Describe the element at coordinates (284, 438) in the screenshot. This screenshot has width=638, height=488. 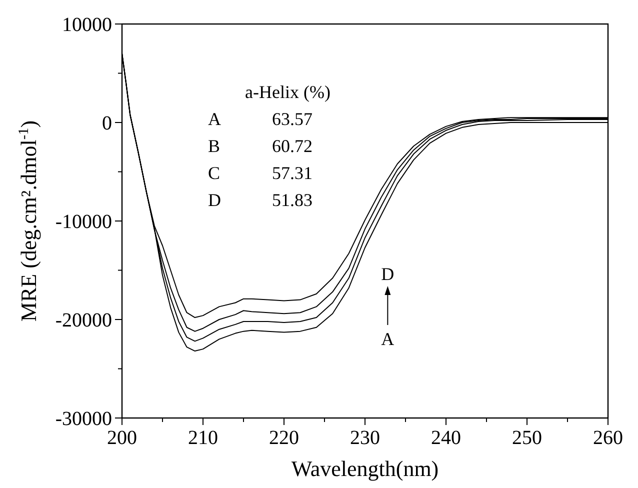
I see `x-tick-label: 220` at that location.